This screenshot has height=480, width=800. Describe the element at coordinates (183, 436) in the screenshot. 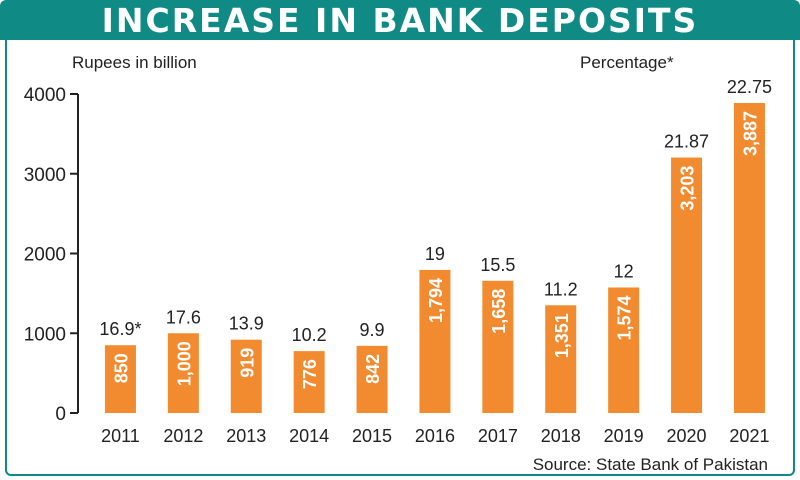

I see `x-tick-label: 2012` at that location.